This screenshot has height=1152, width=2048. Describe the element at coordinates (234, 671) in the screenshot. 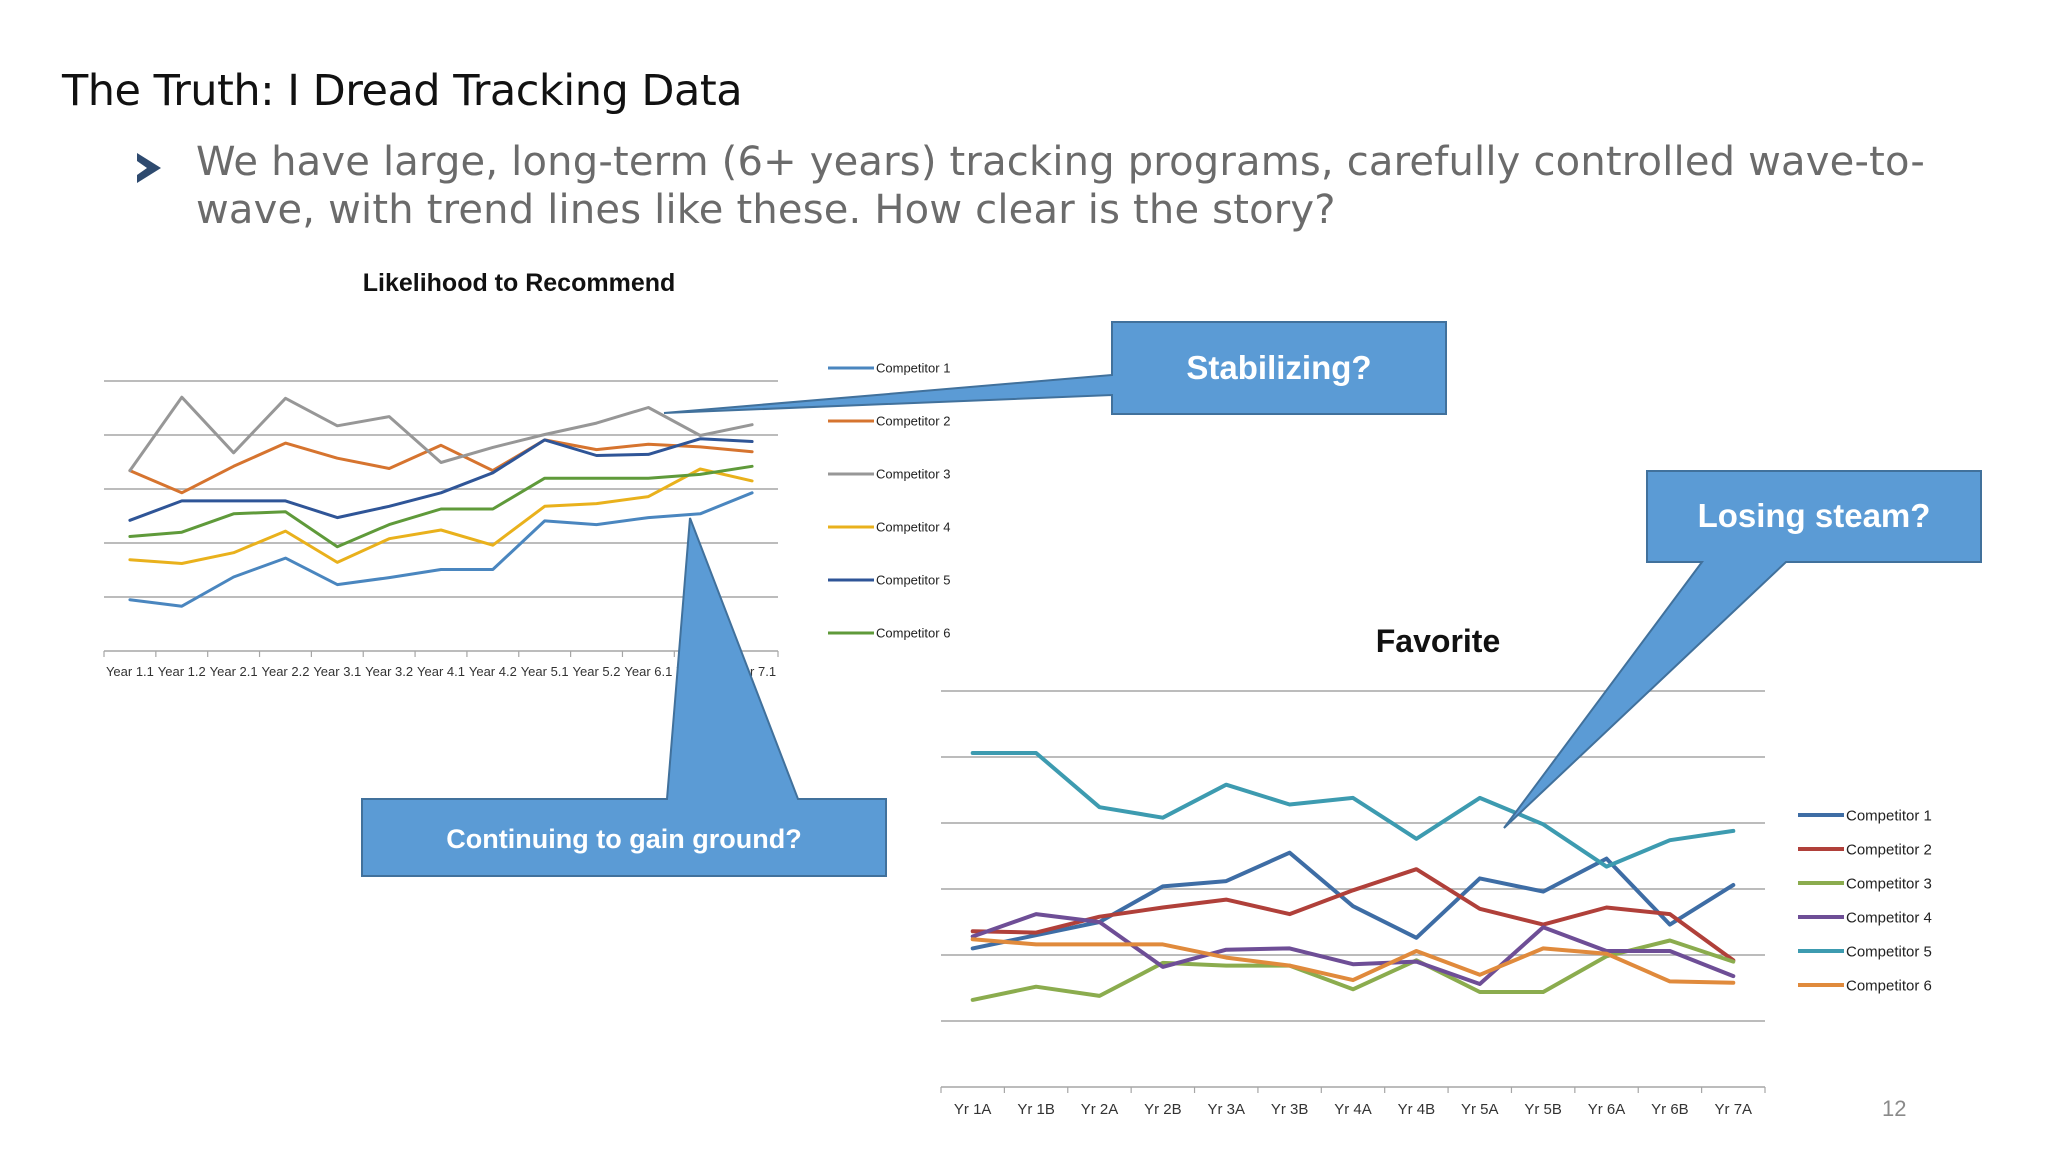

I see `x-tick-label: Year 2.1` at that location.